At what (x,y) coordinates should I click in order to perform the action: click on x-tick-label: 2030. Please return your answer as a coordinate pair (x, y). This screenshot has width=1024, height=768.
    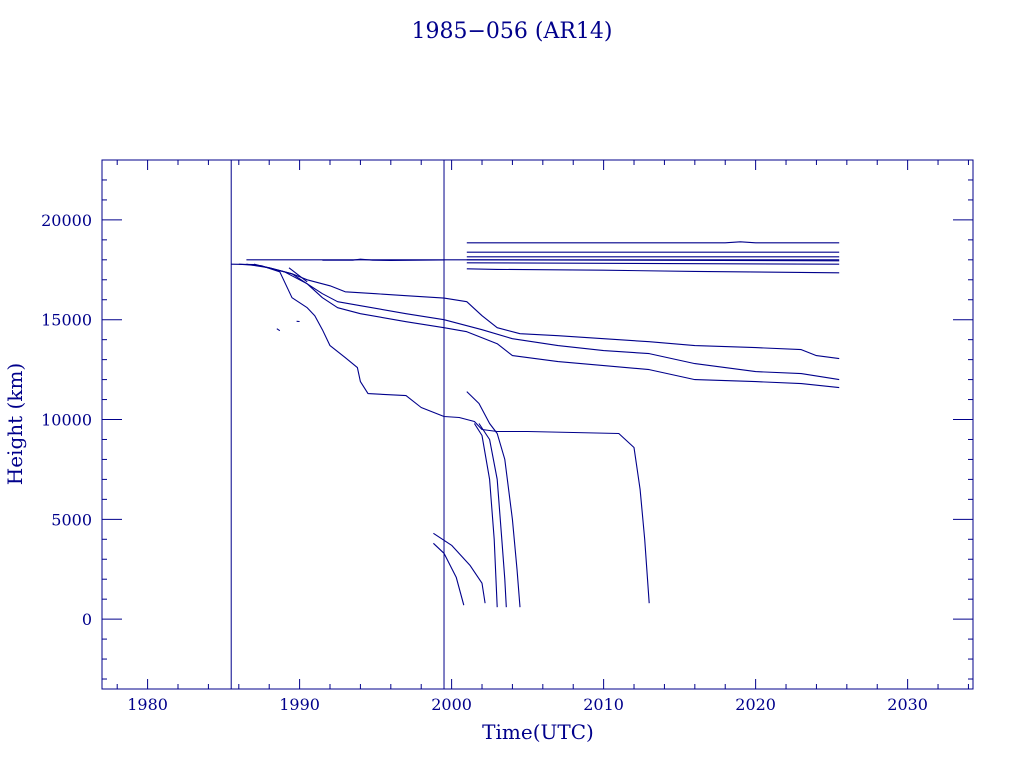
    Looking at the image, I should click on (907, 704).